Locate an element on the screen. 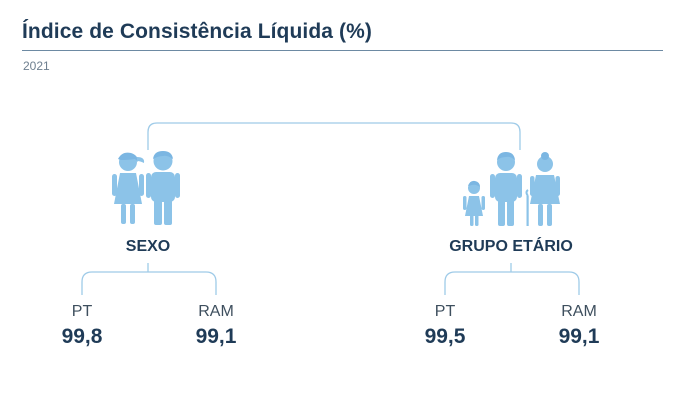 This screenshot has height=408, width=686. etario-bracket is located at coordinates (512, 283).